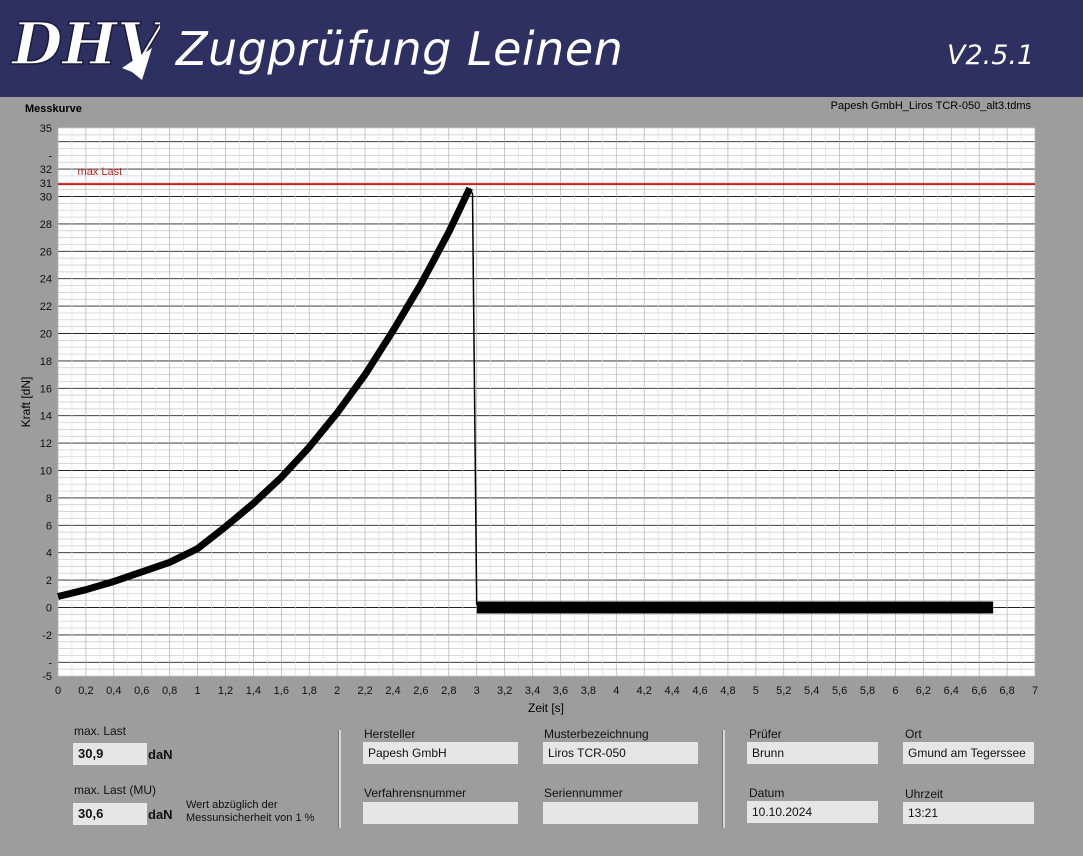  Describe the element at coordinates (392, 691) in the screenshot. I see `x-tick-label: 2,4` at that location.